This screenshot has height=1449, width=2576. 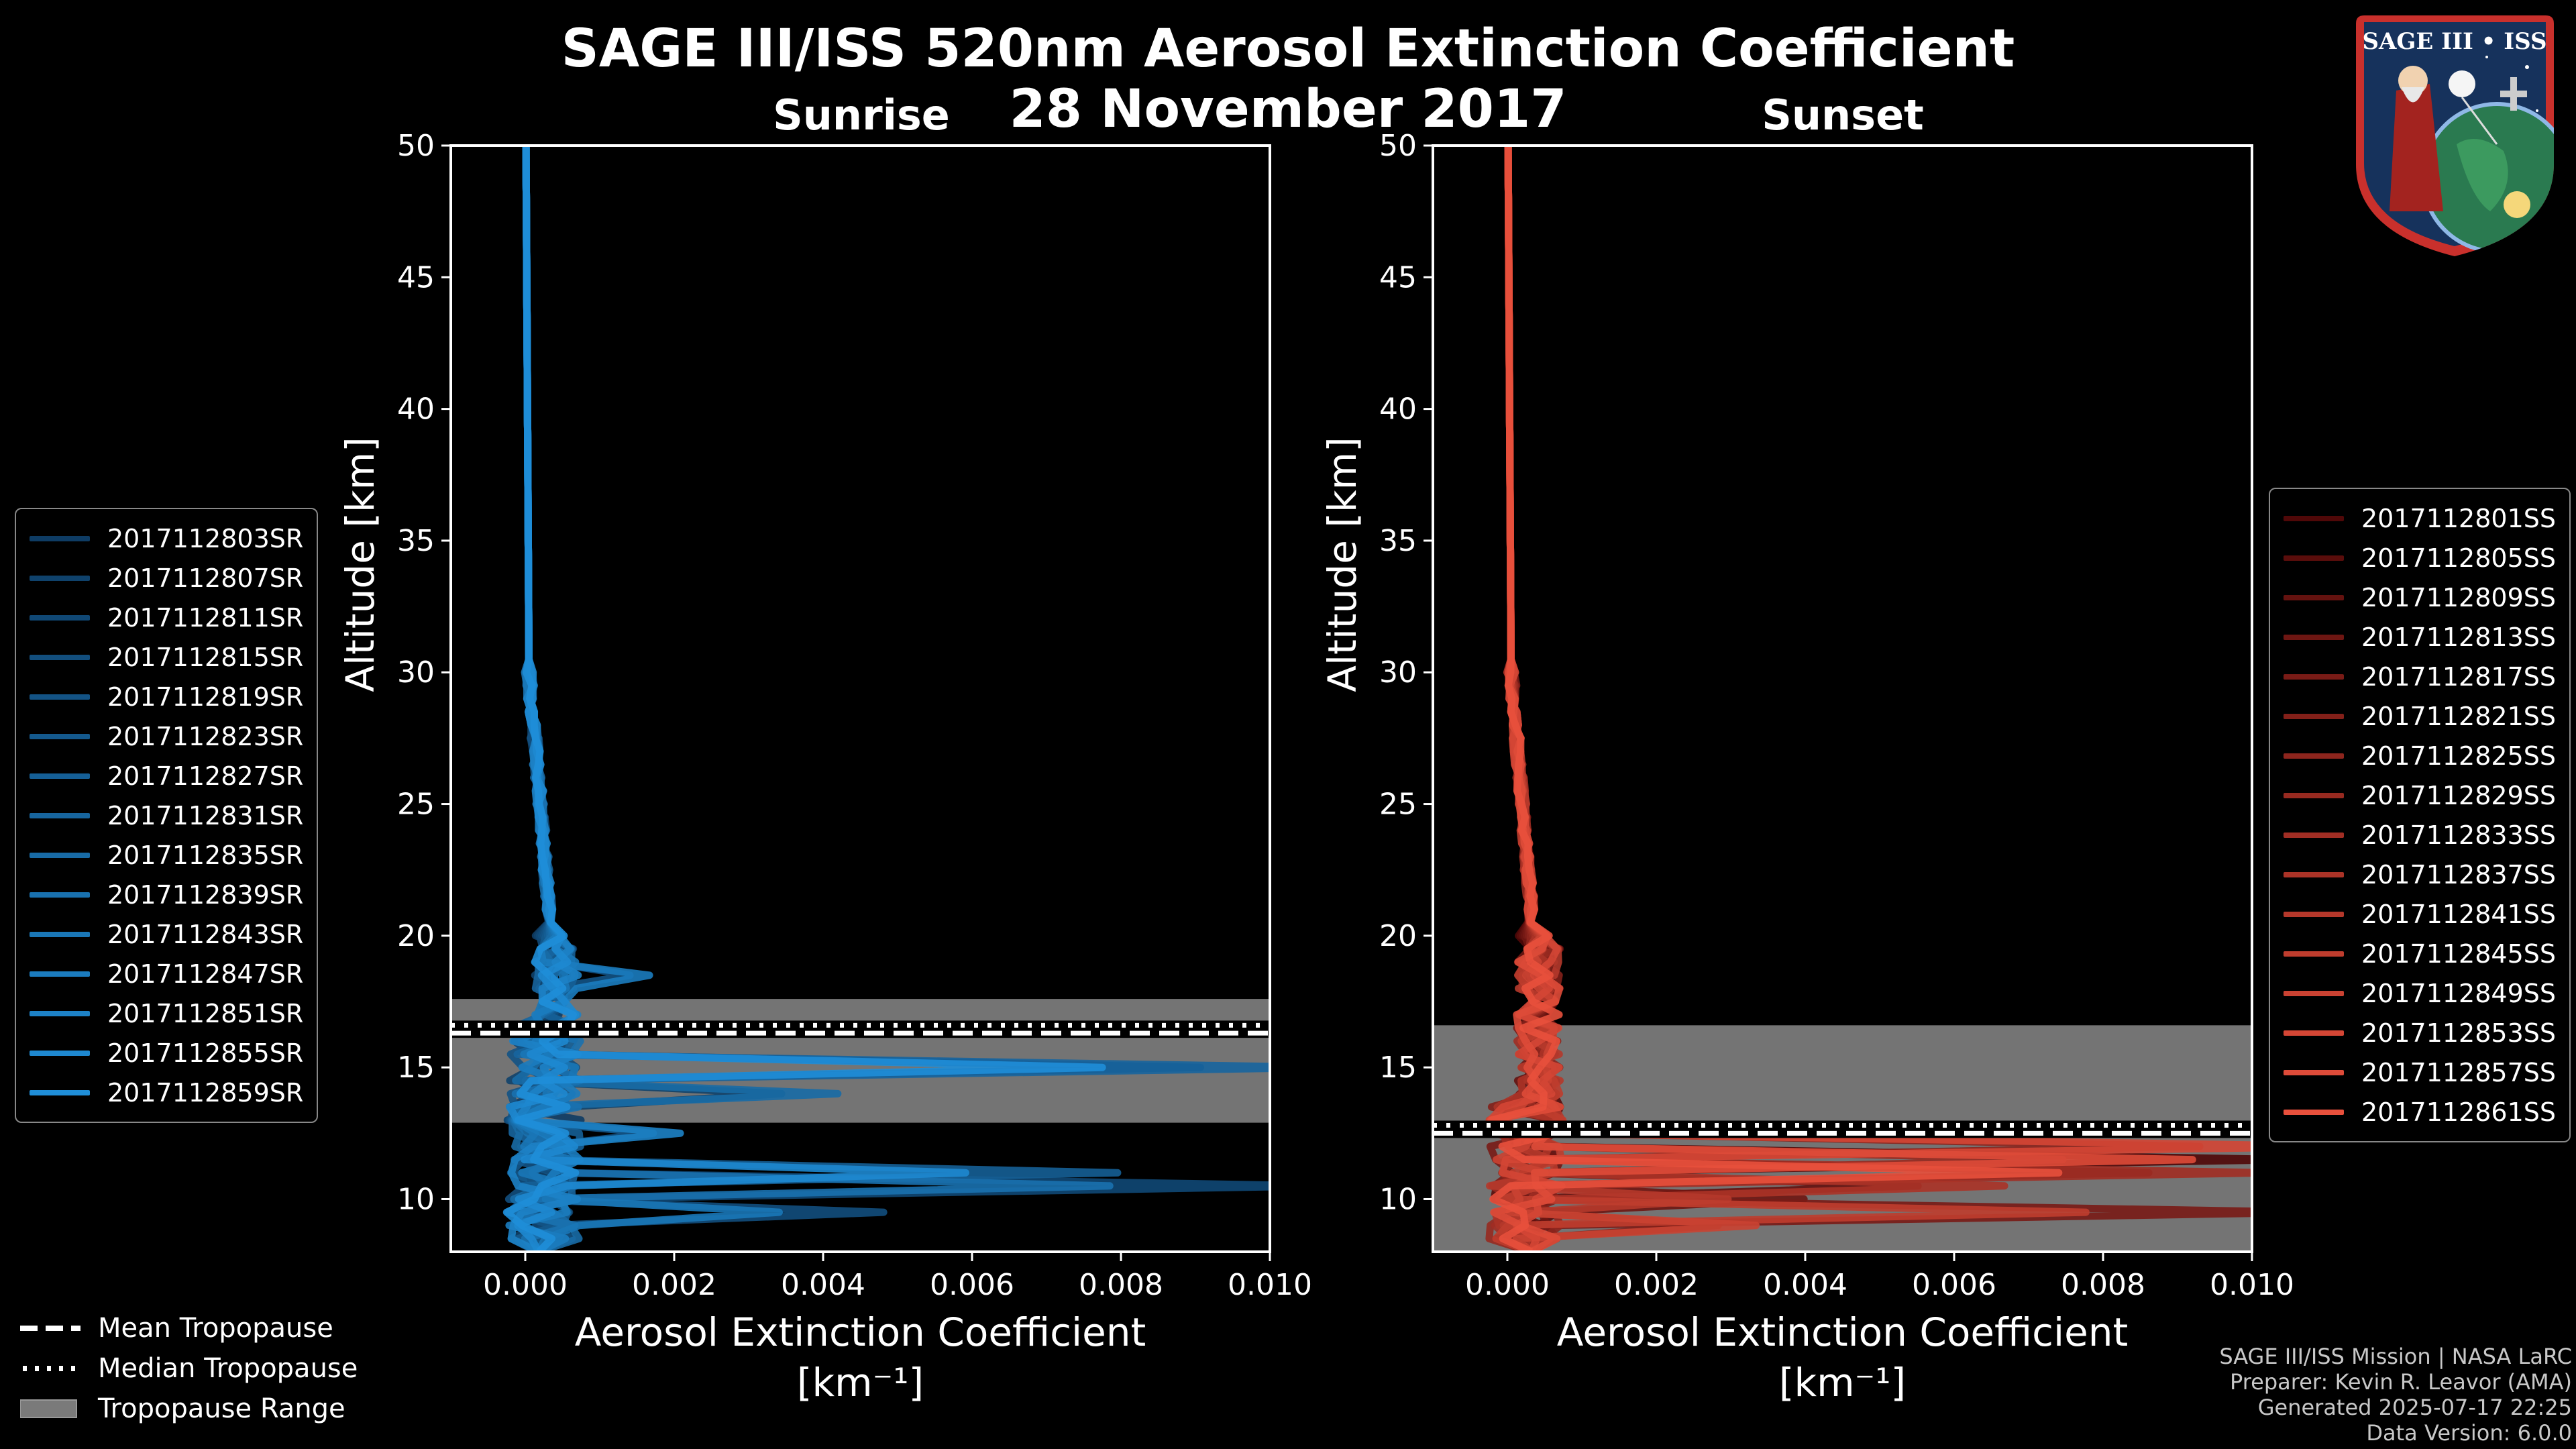 I want to click on legend-label: 2017112815SR, so click(x=205, y=657).